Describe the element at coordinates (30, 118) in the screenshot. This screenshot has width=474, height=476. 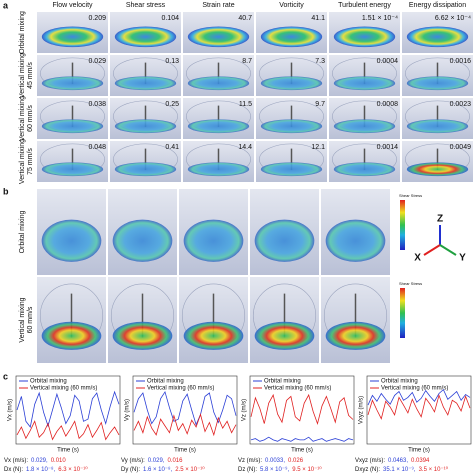
I see `row-label: 60 mm/s` at that location.